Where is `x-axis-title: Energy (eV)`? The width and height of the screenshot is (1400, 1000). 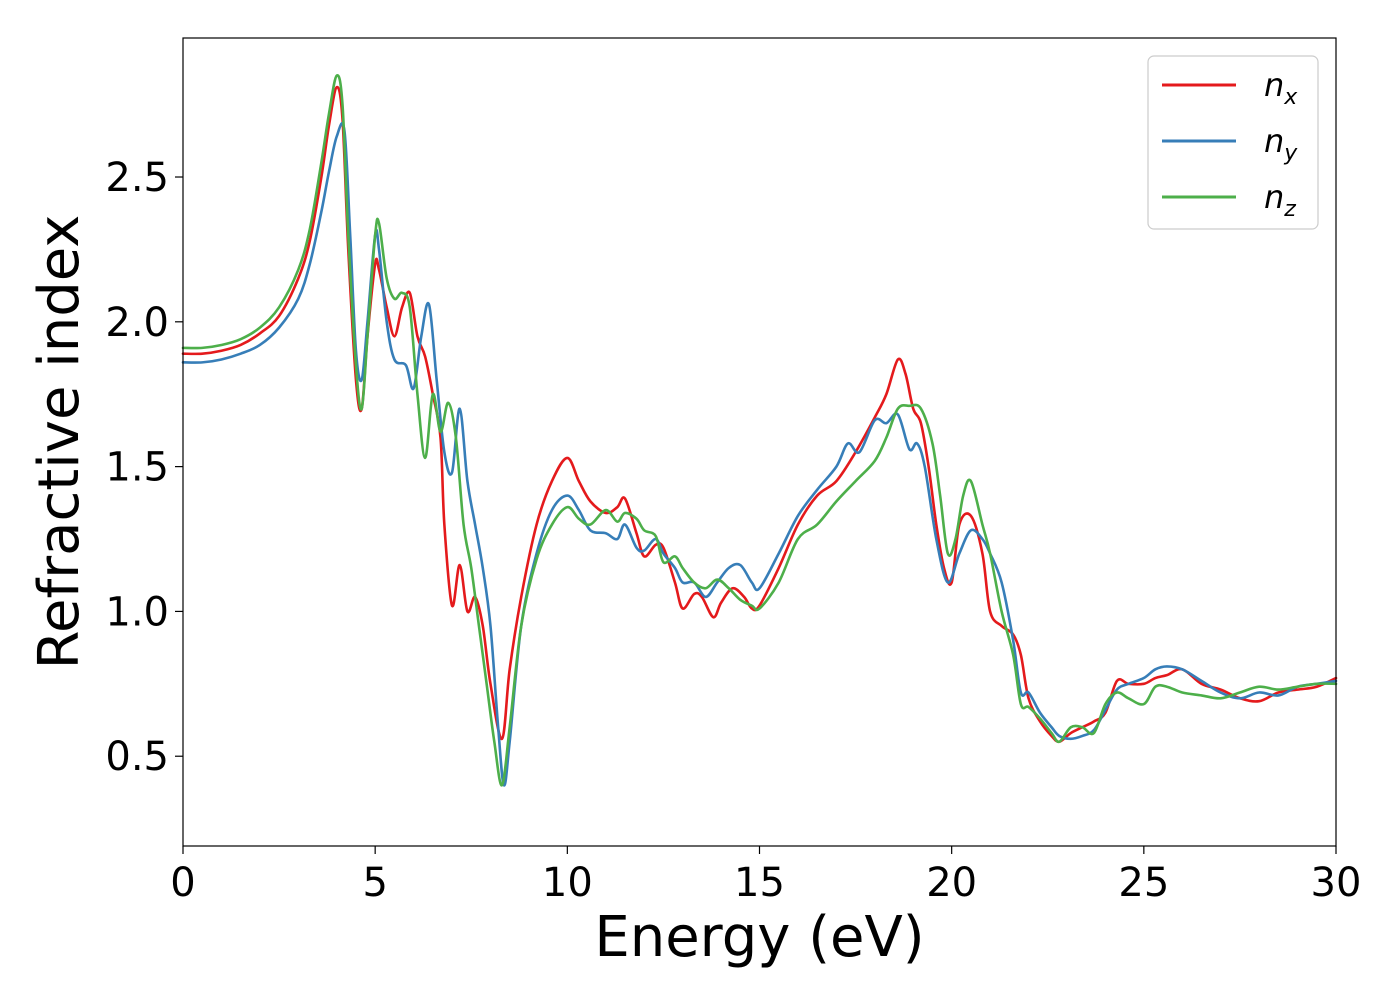
x-axis-title: Energy (eV) is located at coordinates (759, 937).